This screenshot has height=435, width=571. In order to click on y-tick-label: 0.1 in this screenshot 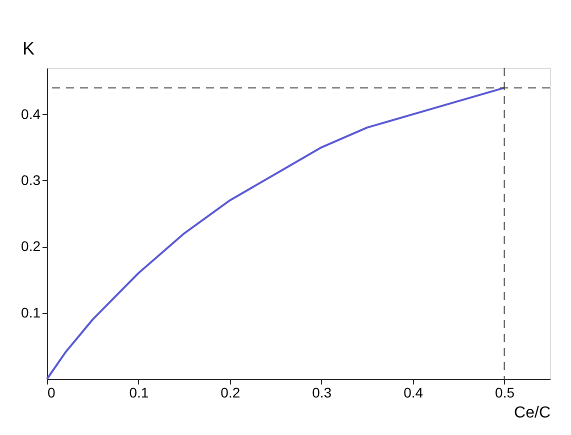, I will do `click(31, 312)`.